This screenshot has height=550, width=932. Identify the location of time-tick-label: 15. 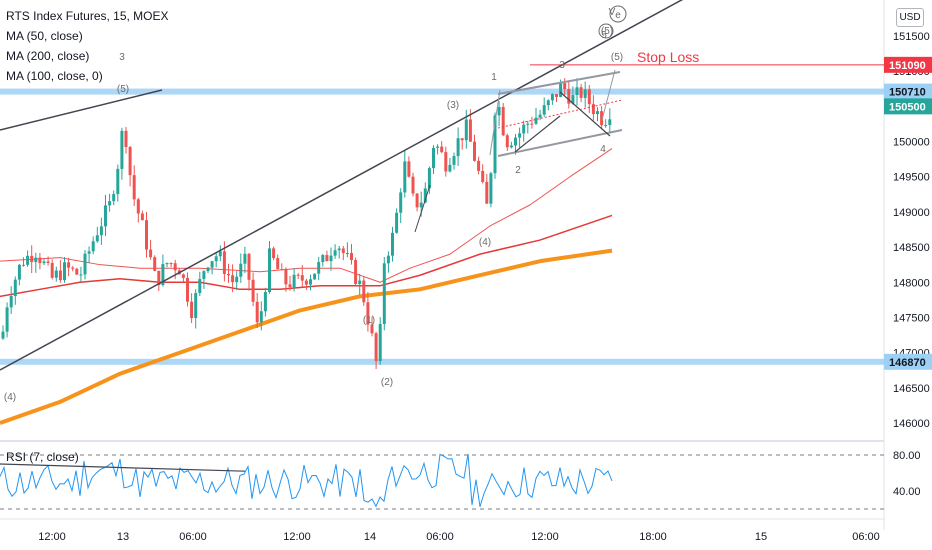
(761, 537).